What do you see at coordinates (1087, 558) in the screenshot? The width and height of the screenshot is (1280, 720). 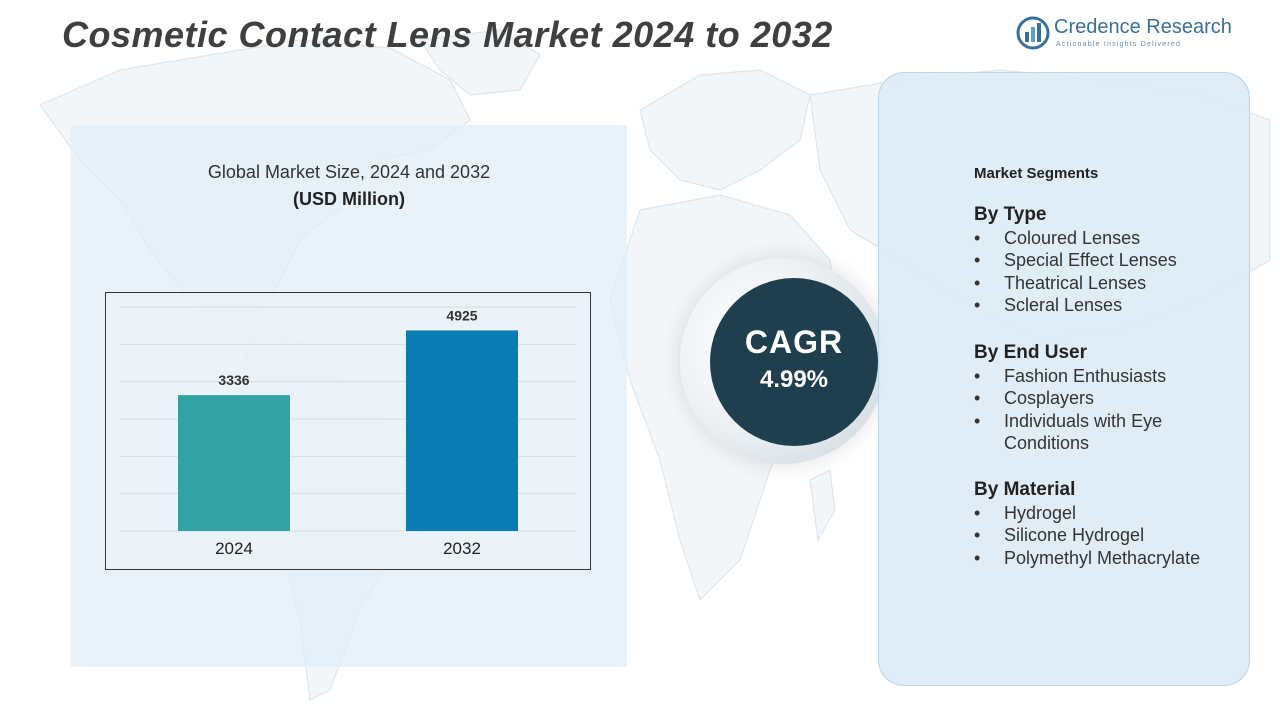 I see `segment-item: Polymethyl Methacrylate` at bounding box center [1087, 558].